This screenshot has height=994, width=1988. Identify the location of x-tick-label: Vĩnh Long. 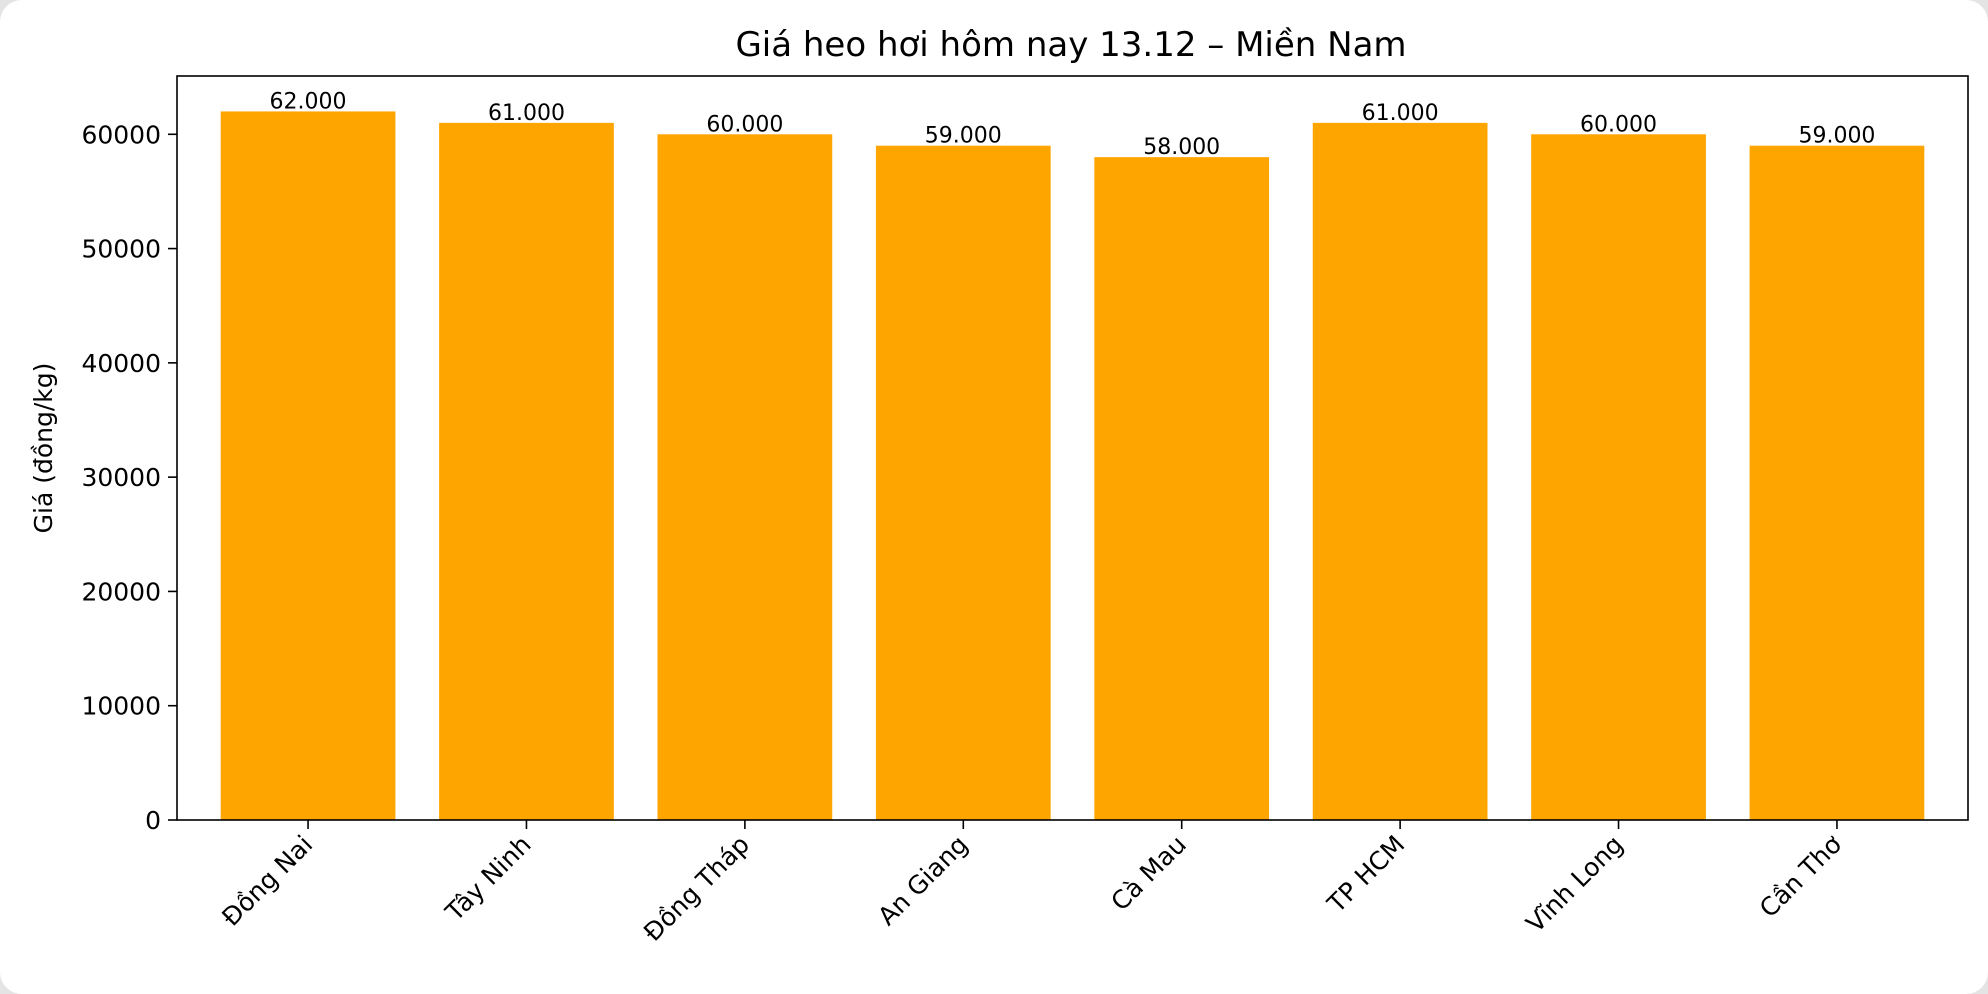
(1574, 884).